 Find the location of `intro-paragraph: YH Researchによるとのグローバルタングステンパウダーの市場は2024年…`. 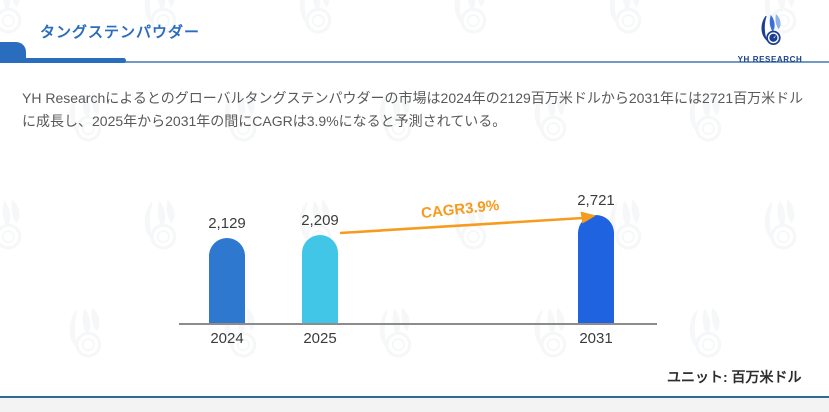

intro-paragraph: YH Researchによるとのグローバルタングステンパウダーの市場は2024年… is located at coordinates (420, 110).